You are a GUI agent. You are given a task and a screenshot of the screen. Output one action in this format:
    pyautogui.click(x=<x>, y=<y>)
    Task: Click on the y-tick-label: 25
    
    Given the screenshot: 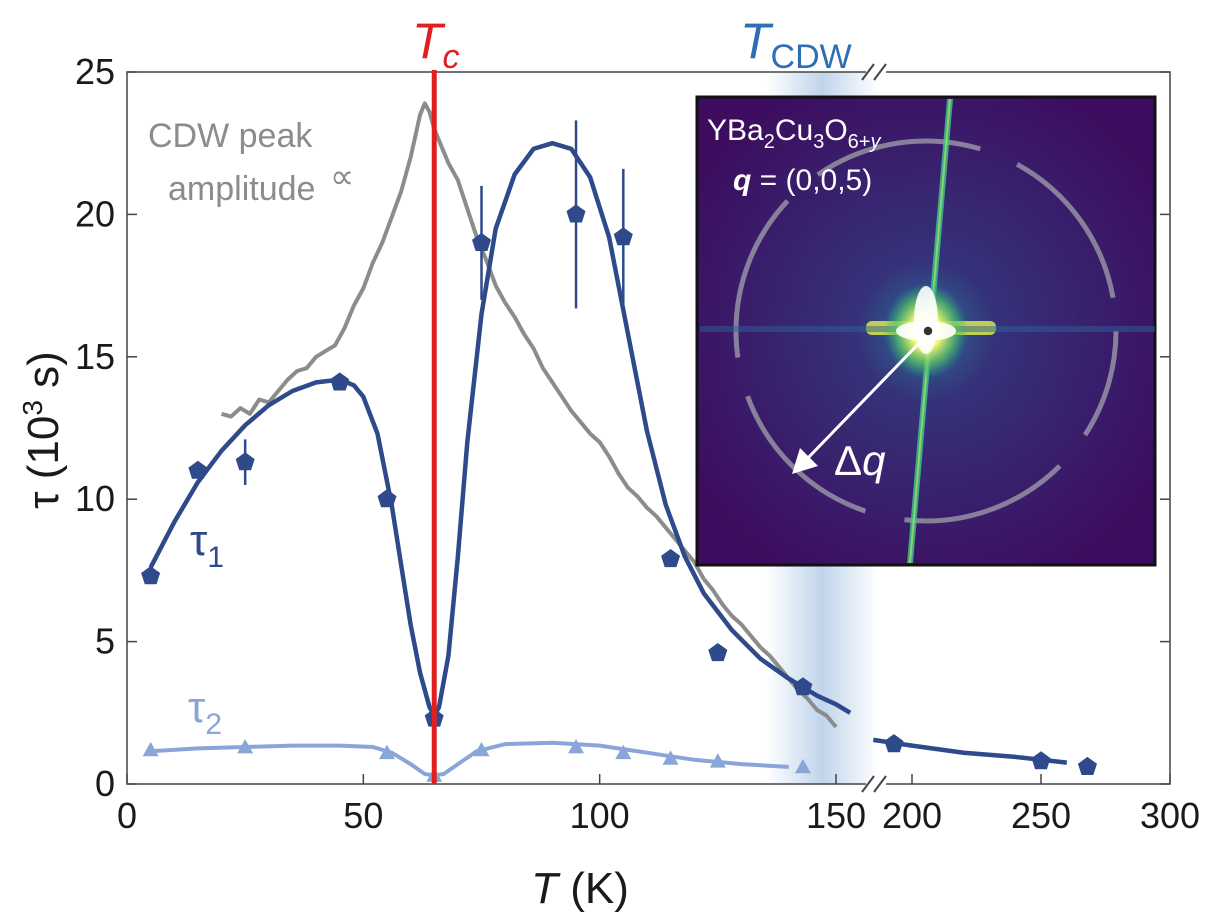 What is the action you would take?
    pyautogui.click(x=95, y=71)
    